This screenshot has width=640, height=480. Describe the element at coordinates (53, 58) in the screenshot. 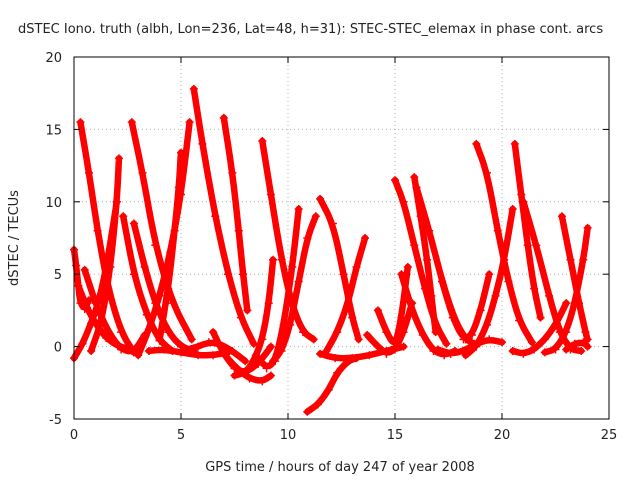

I see `y-tick-label: 20` at that location.